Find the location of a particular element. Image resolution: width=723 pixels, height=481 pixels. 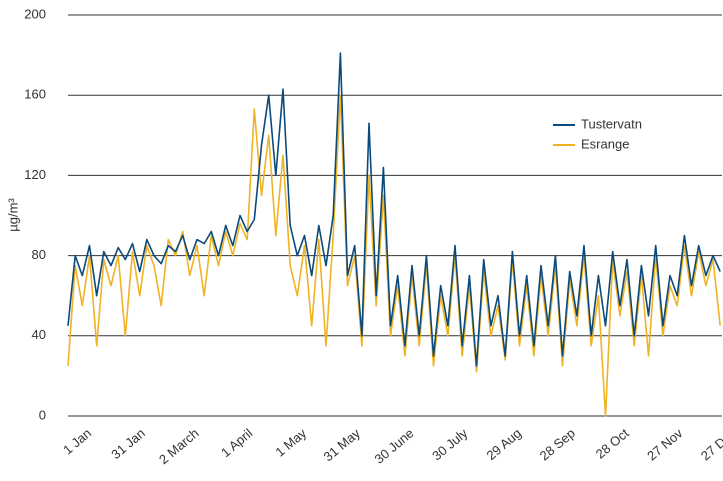

x-tick-label: 1 May is located at coordinates (290, 442).